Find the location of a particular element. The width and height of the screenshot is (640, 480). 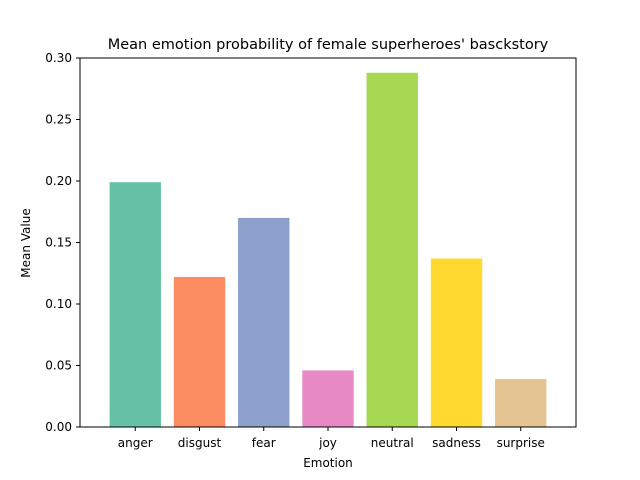

y-axis-label: Mean Value is located at coordinates (26, 242).